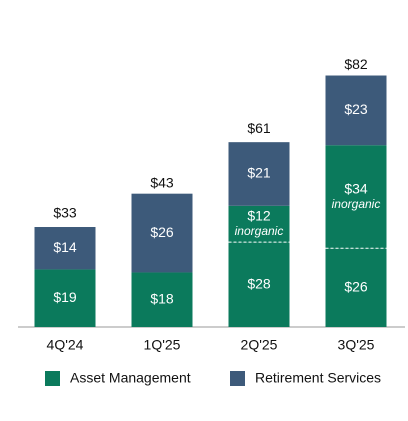  Describe the element at coordinates (259, 128) in the screenshot. I see `total-label: $61` at that location.